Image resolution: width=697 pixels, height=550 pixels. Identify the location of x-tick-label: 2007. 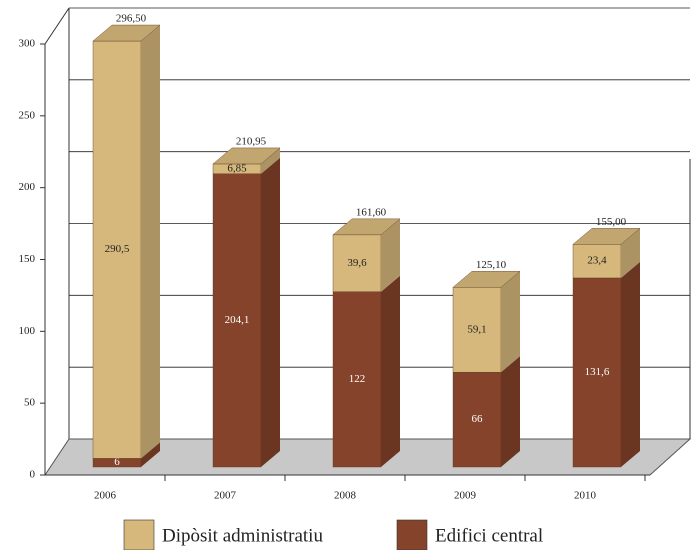
(225, 496).